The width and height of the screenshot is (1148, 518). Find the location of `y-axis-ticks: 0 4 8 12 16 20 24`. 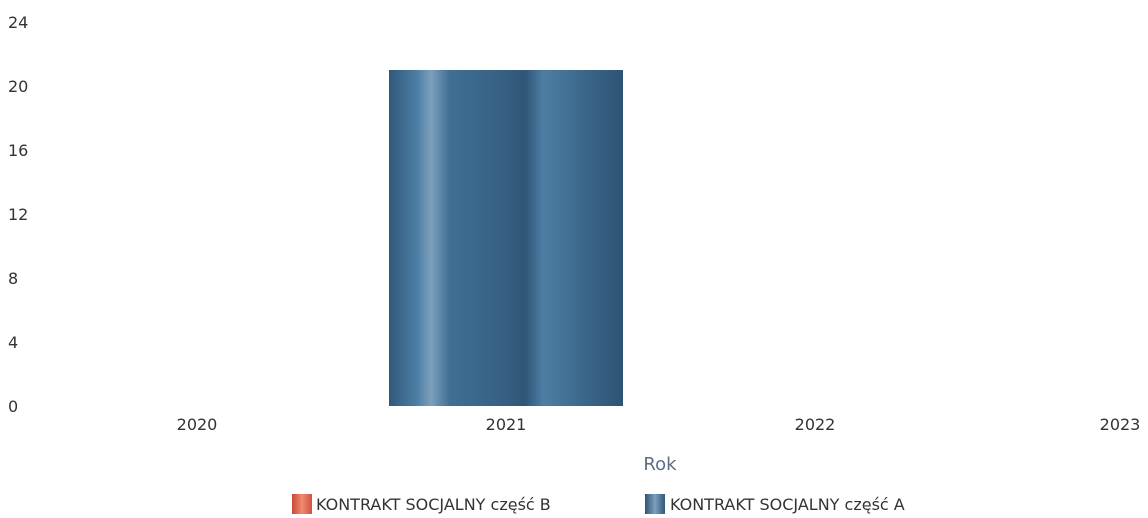

y-axis-ticks: 0 4 8 12 16 20 24 is located at coordinates (18, 214).